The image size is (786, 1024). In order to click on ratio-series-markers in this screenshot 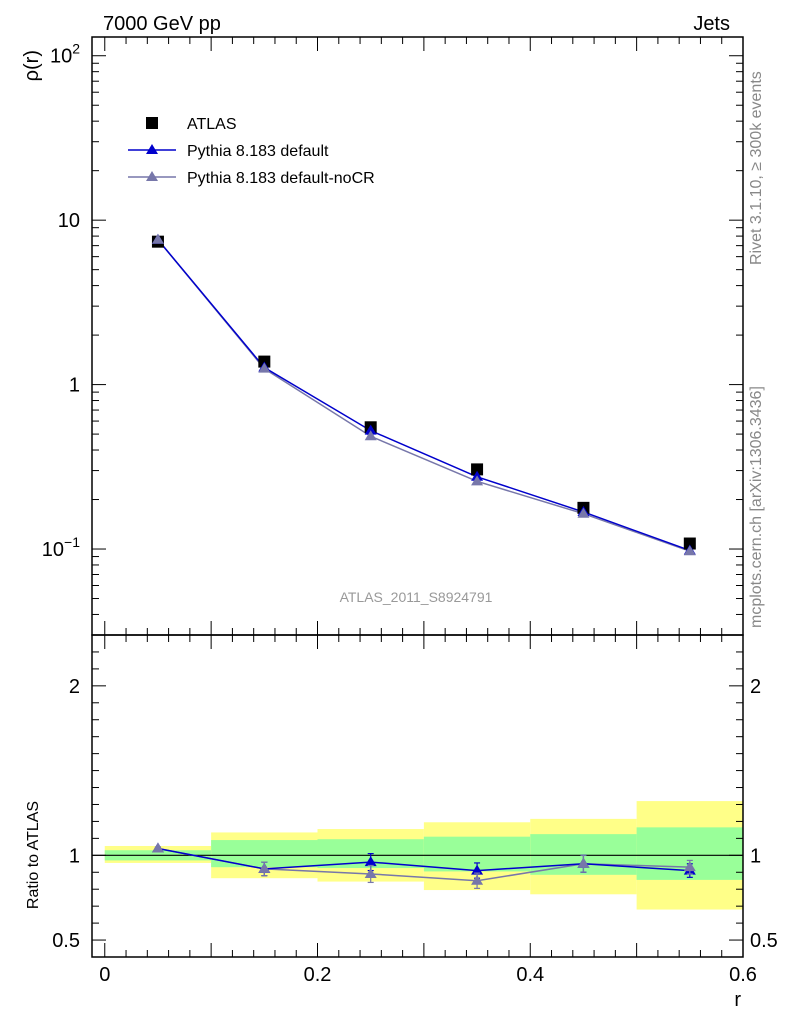, I will do `click(423, 865)`.